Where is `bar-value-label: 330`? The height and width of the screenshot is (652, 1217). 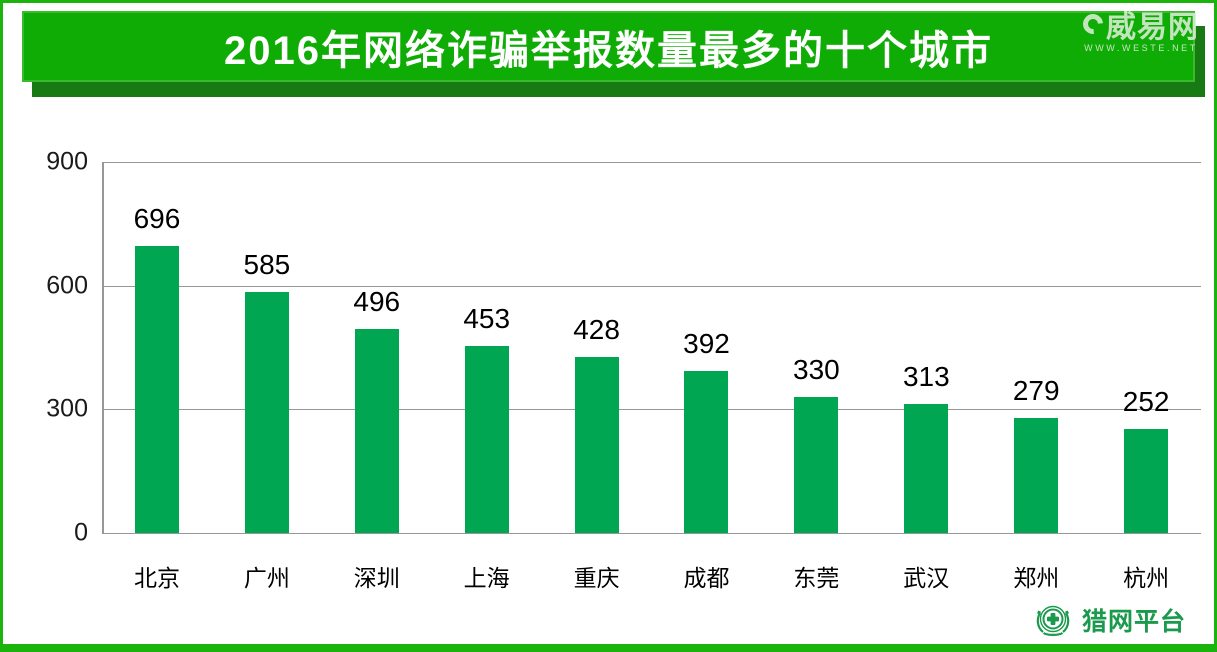
bar-value-label: 330 is located at coordinates (816, 369).